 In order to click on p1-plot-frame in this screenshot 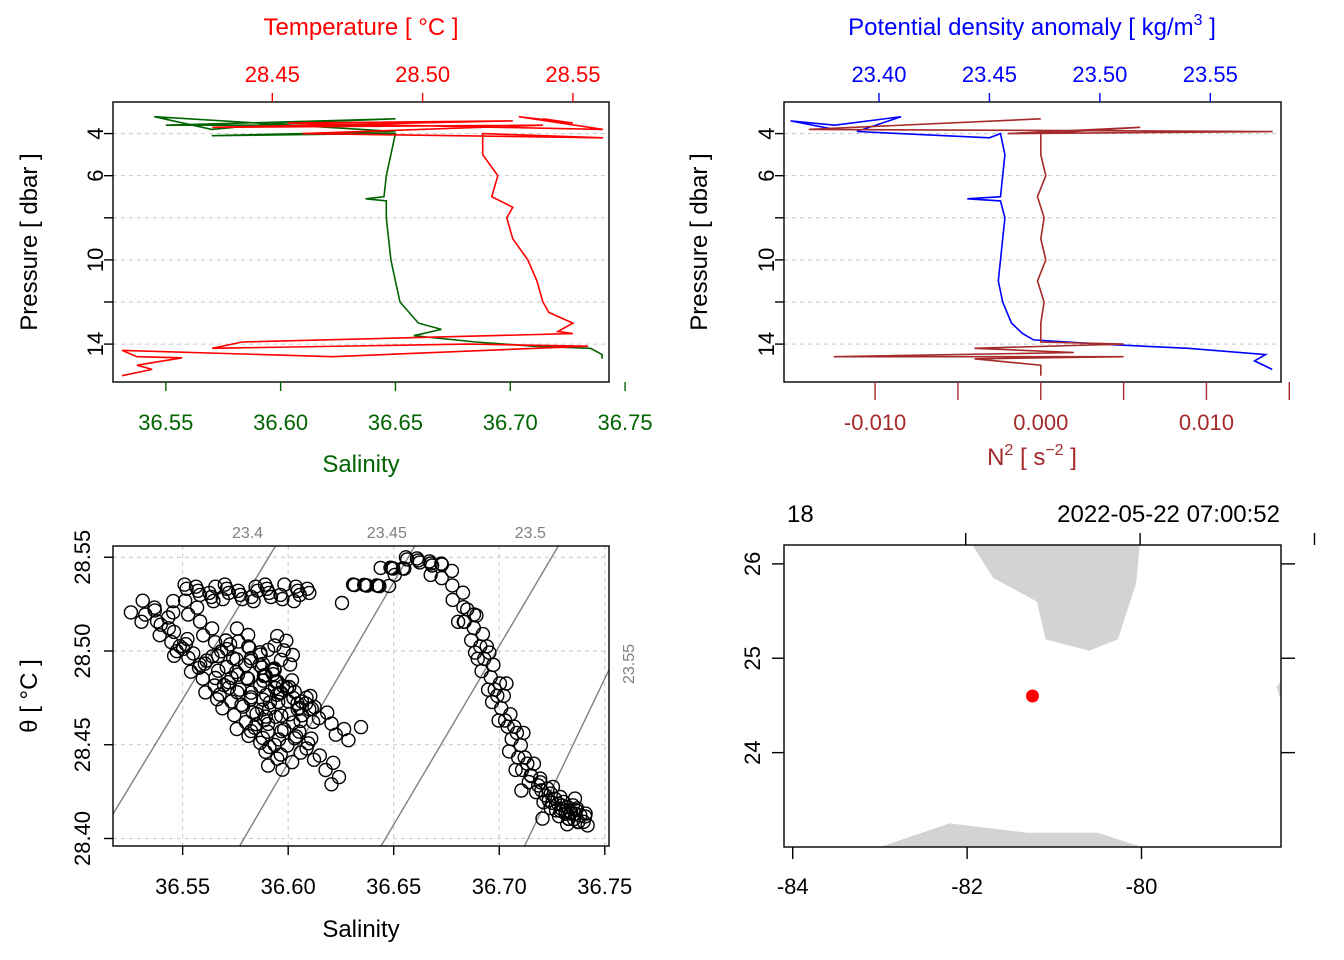, I will do `click(361, 242)`.